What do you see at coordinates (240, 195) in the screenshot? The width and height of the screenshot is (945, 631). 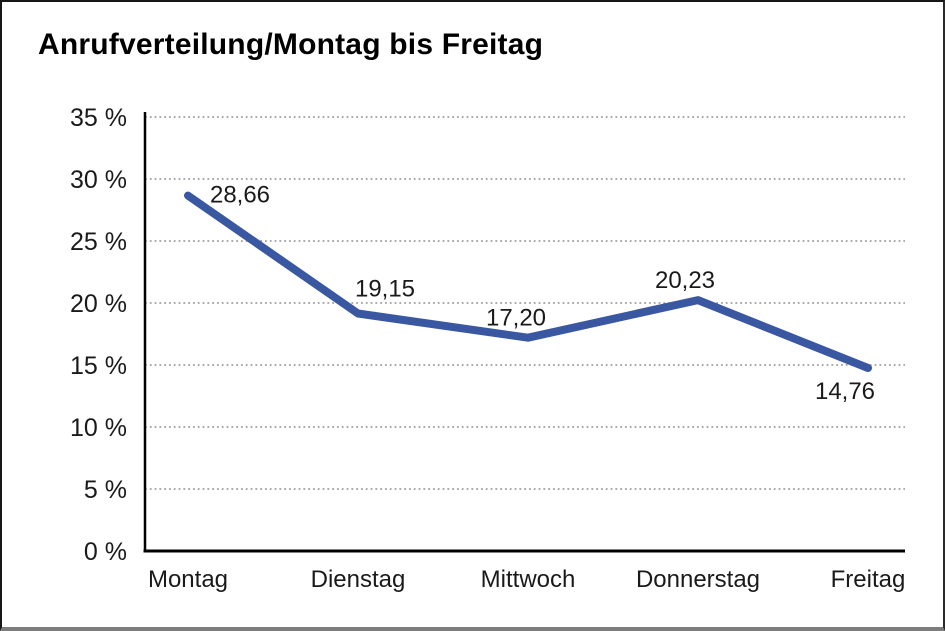 I see `data-point-label: 28,66` at bounding box center [240, 195].